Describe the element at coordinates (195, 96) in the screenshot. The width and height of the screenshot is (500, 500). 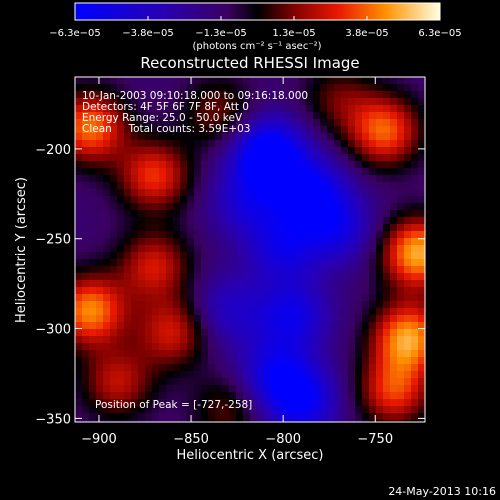
I see `annotation-time: 10-Jan-2003 09:10:18.000 to 09:16:18.000` at that location.